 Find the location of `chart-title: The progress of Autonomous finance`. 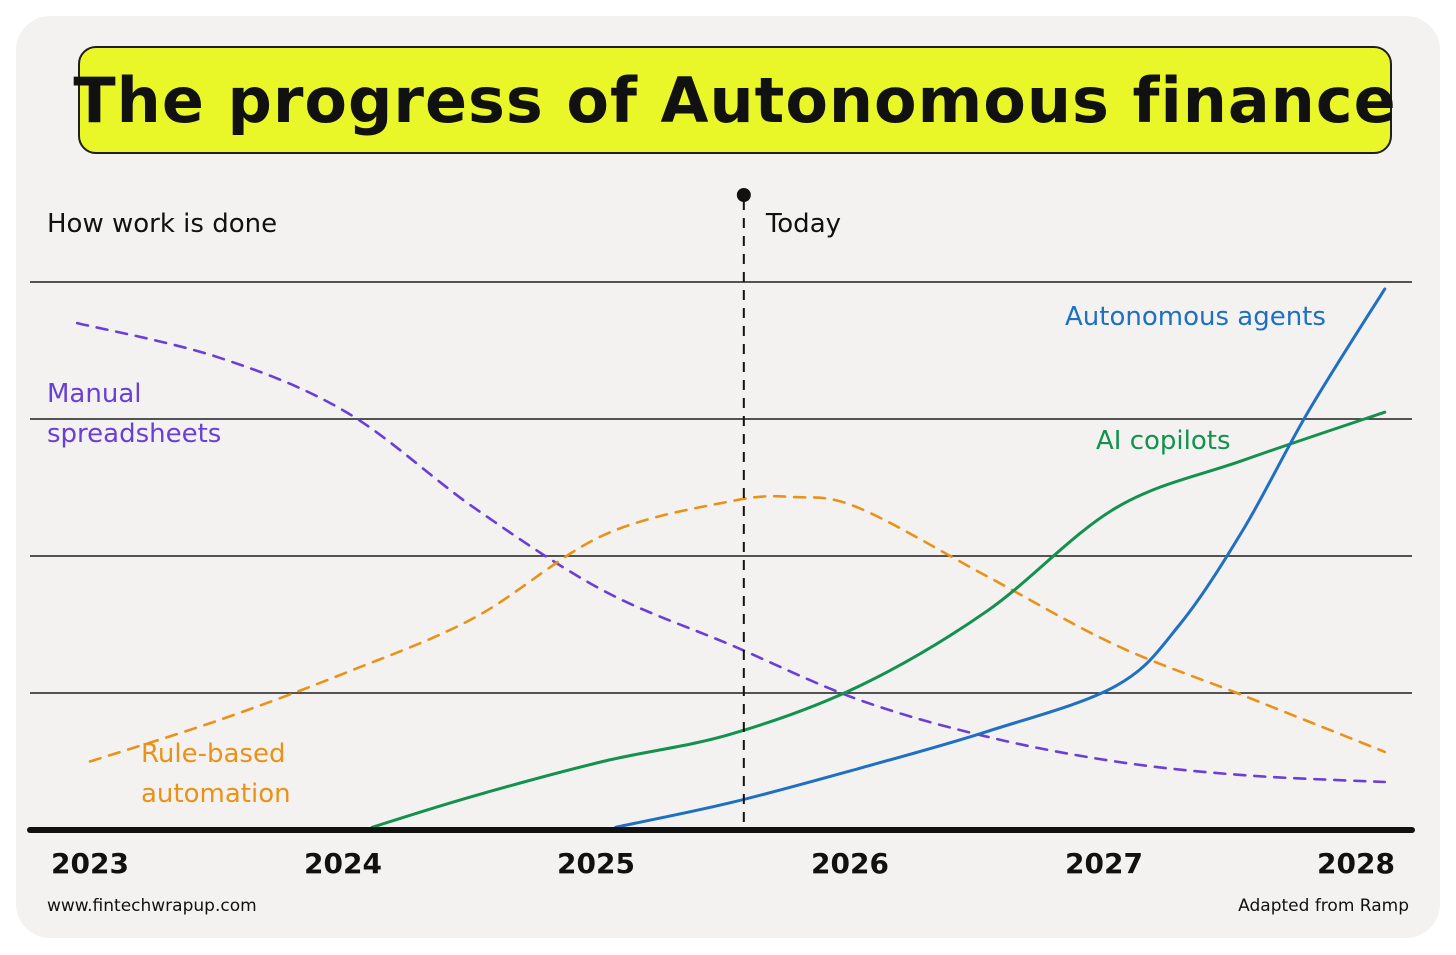

chart-title: The progress of Autonomous finance is located at coordinates (735, 100).